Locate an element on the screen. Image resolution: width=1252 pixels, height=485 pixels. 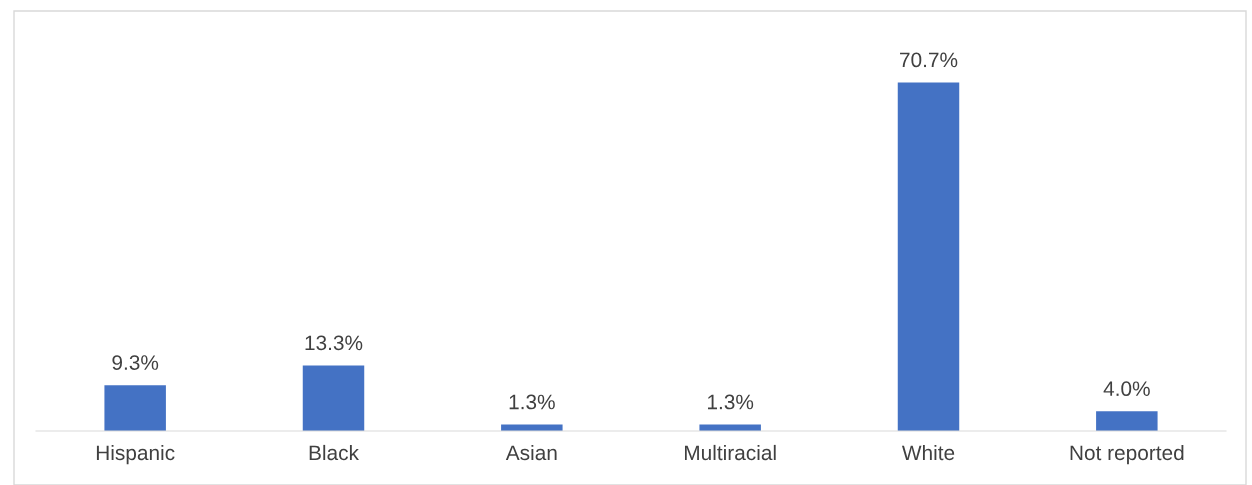
x-tick-label: White is located at coordinates (928, 452).